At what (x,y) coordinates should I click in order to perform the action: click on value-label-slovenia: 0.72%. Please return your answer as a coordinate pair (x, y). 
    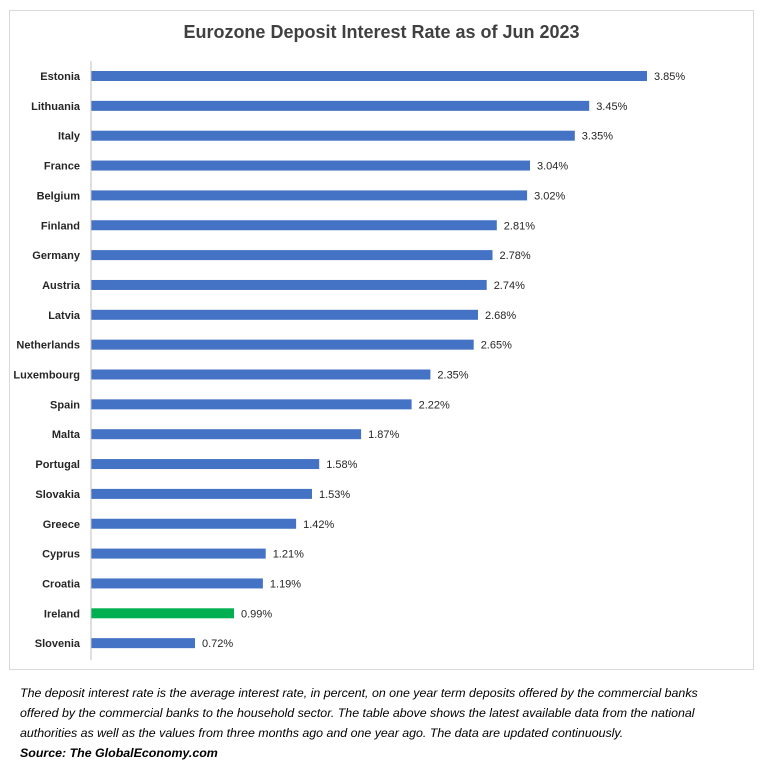
    Looking at the image, I should click on (217, 644).